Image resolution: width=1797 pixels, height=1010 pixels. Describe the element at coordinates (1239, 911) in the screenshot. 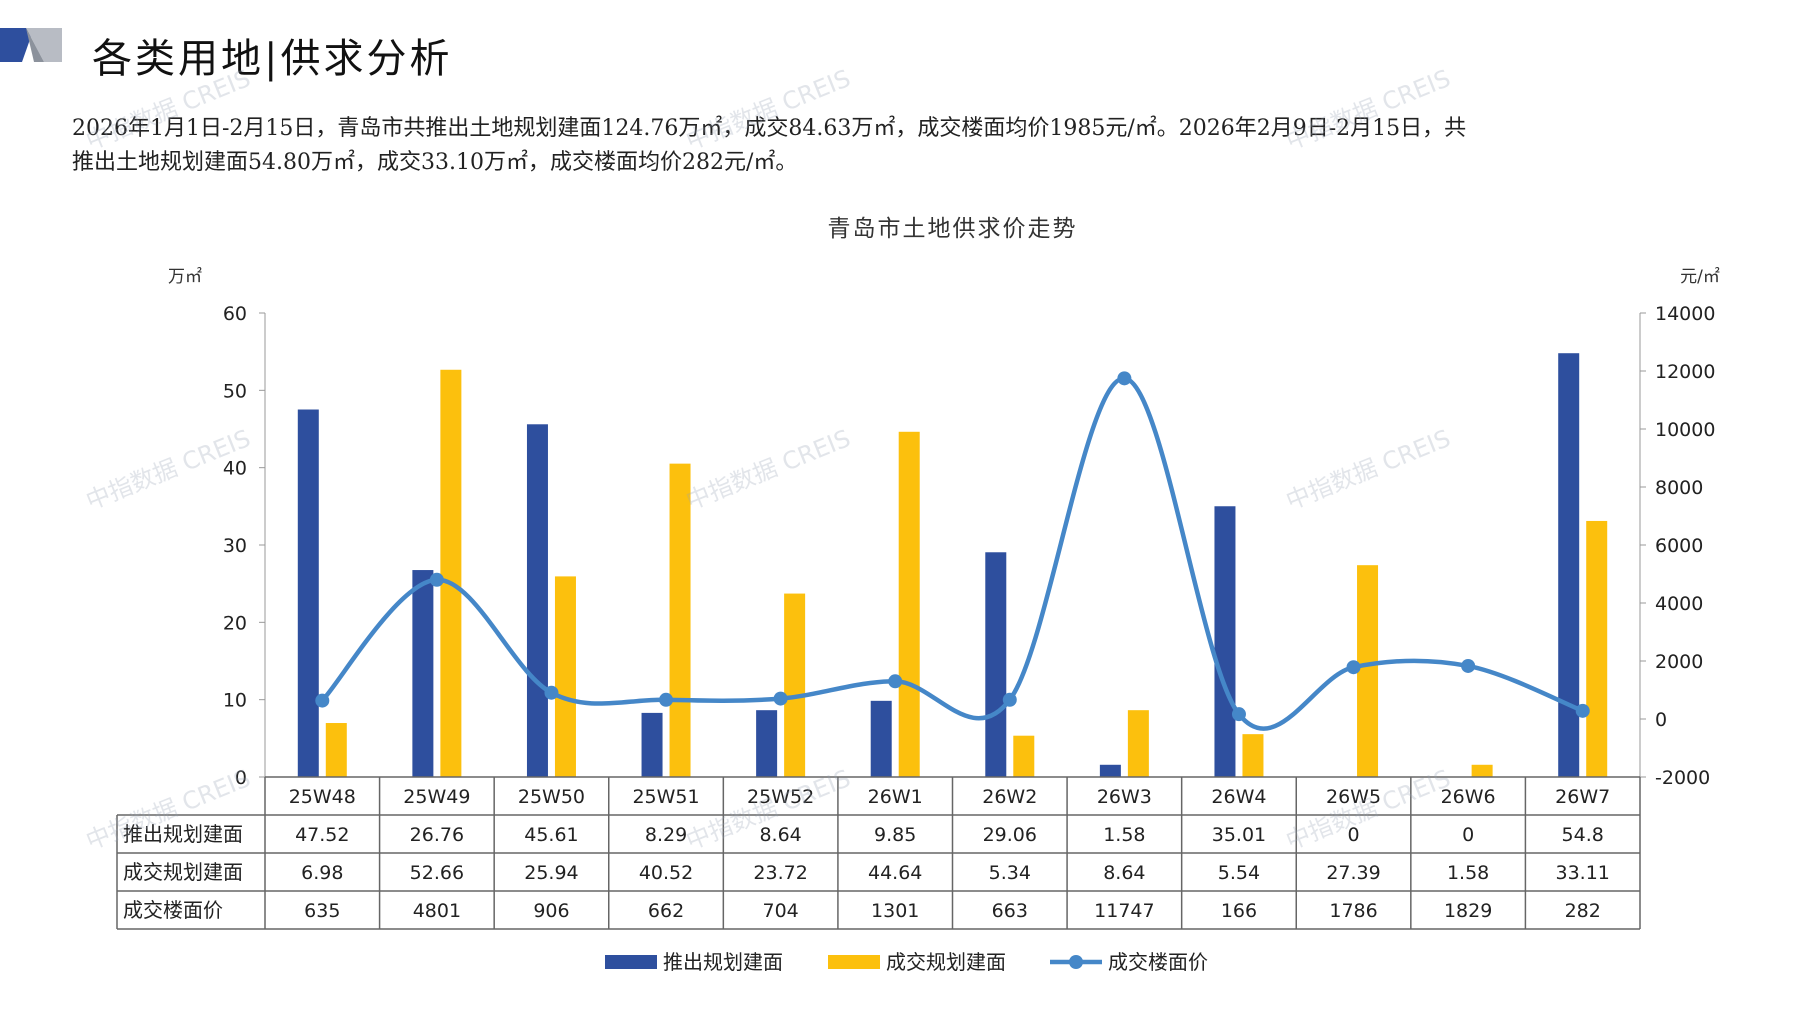

I see `table-cell: 166` at that location.